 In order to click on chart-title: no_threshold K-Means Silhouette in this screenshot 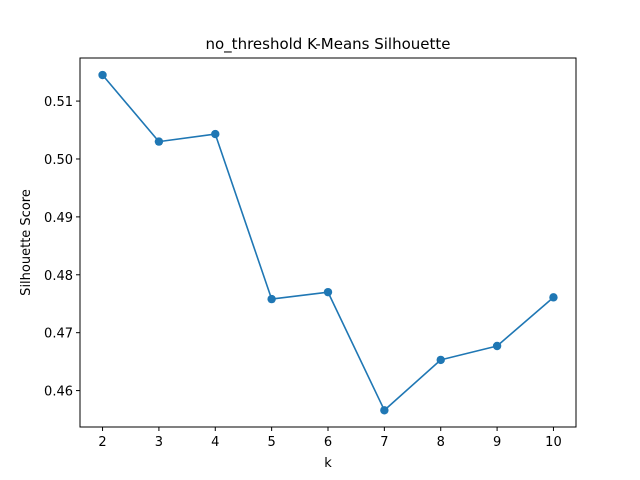, I will do `click(328, 44)`.